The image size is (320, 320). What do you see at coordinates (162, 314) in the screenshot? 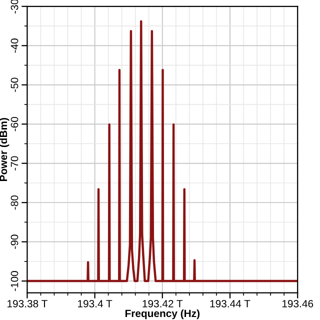
I see `x-axis-title: Frequency (Hz)` at bounding box center [162, 314].